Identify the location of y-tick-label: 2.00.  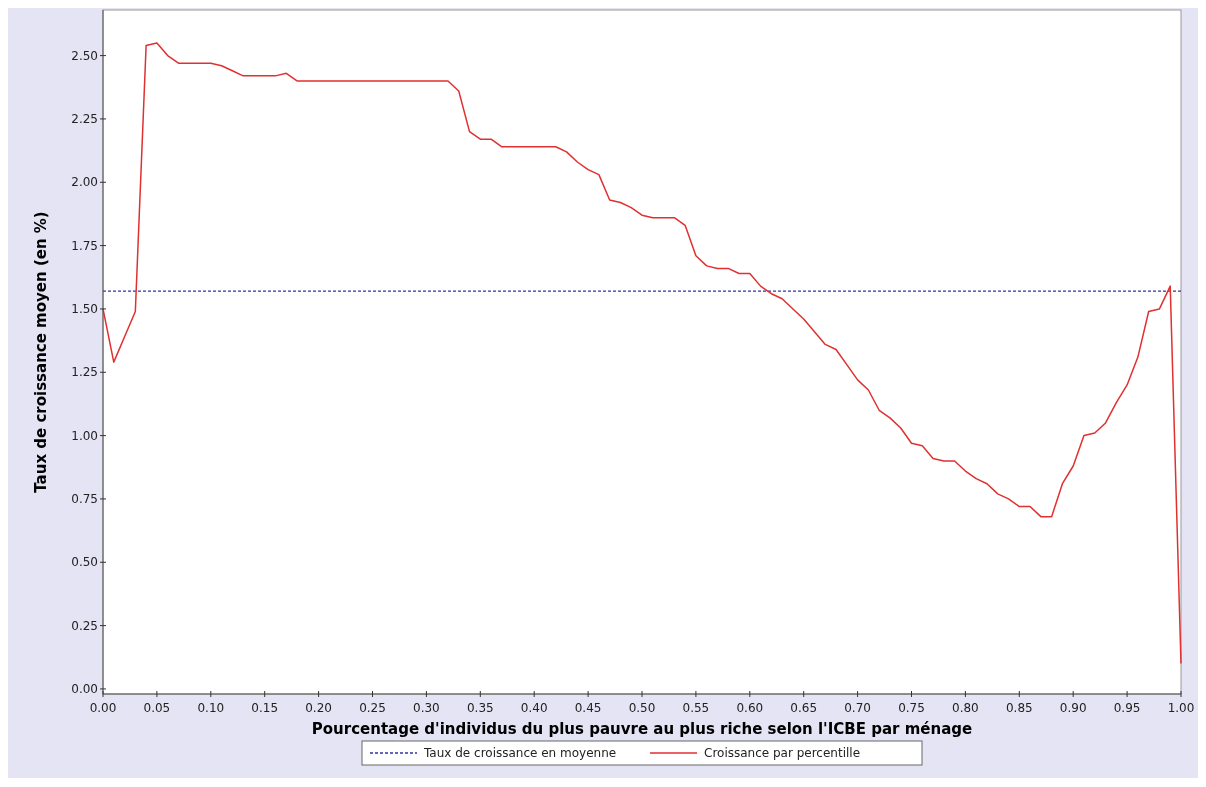
(84, 182).